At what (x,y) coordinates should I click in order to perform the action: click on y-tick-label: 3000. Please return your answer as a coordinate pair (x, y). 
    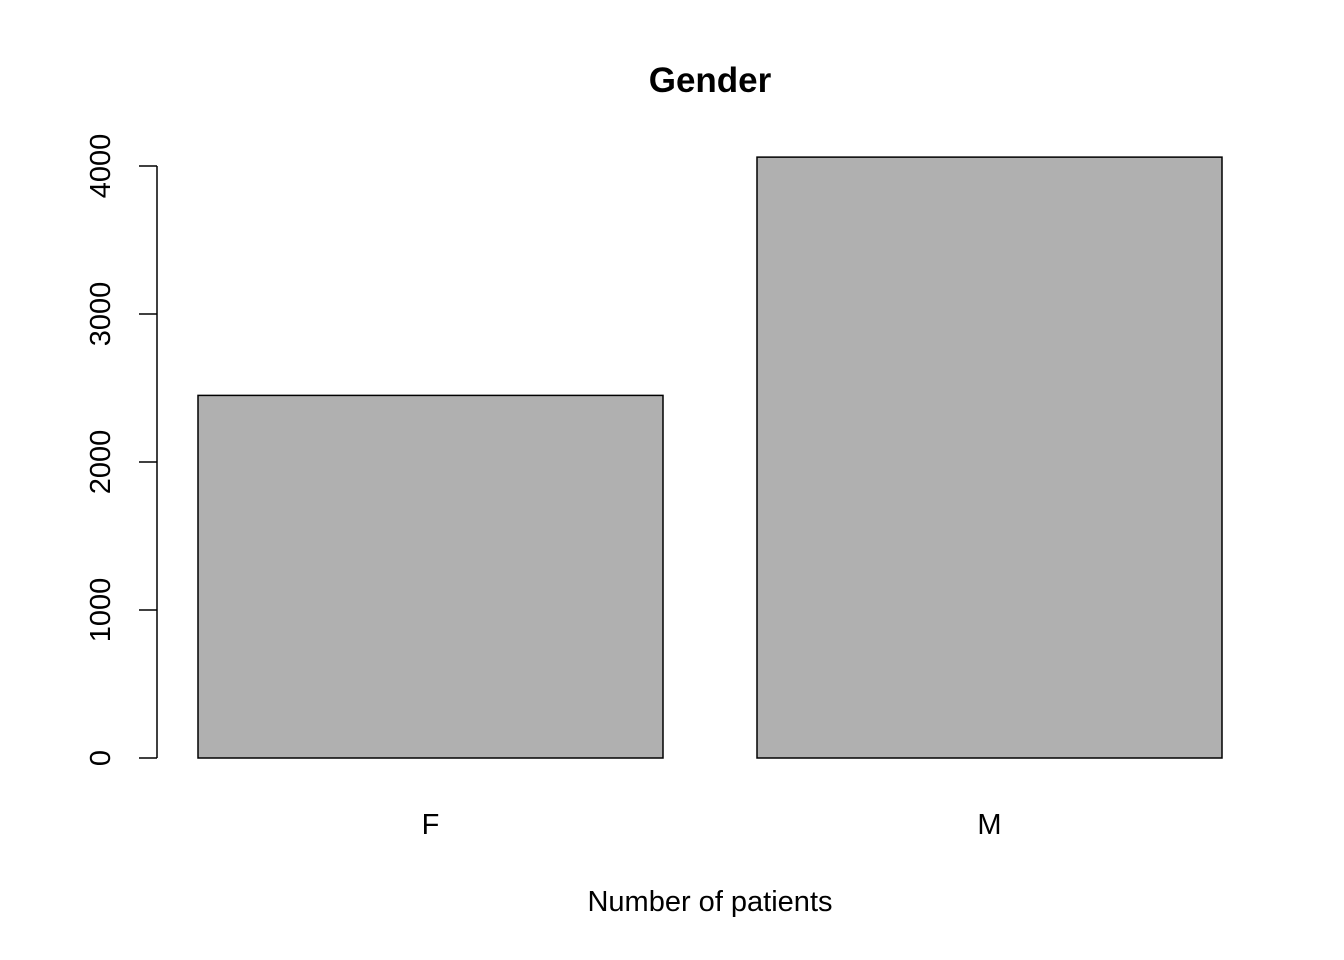
    Looking at the image, I should click on (101, 314).